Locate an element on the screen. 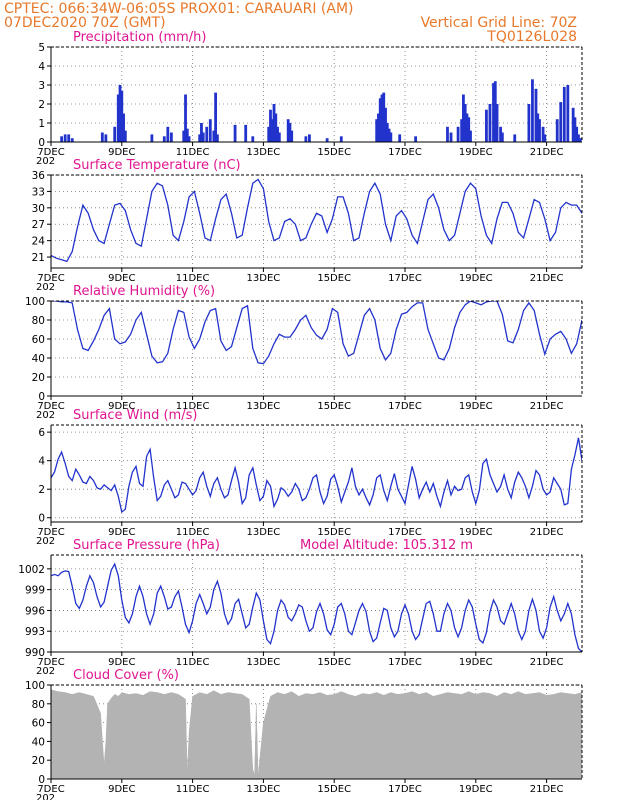  y-tick-label: 4 is located at coordinates (41, 67).